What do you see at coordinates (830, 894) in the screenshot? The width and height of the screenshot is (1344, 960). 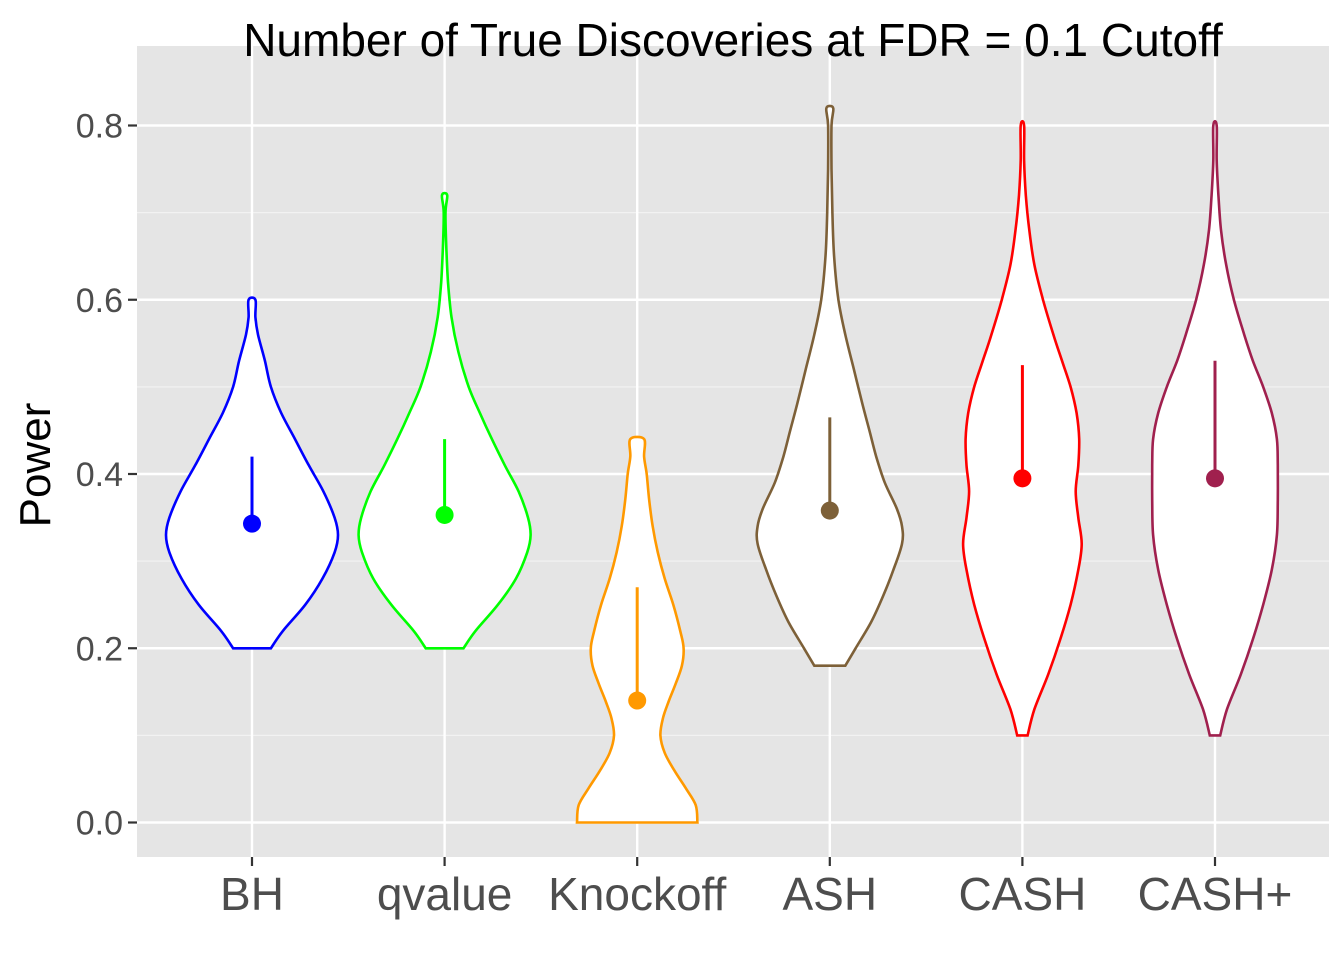 I see `x-tick-label: ASH` at bounding box center [830, 894].